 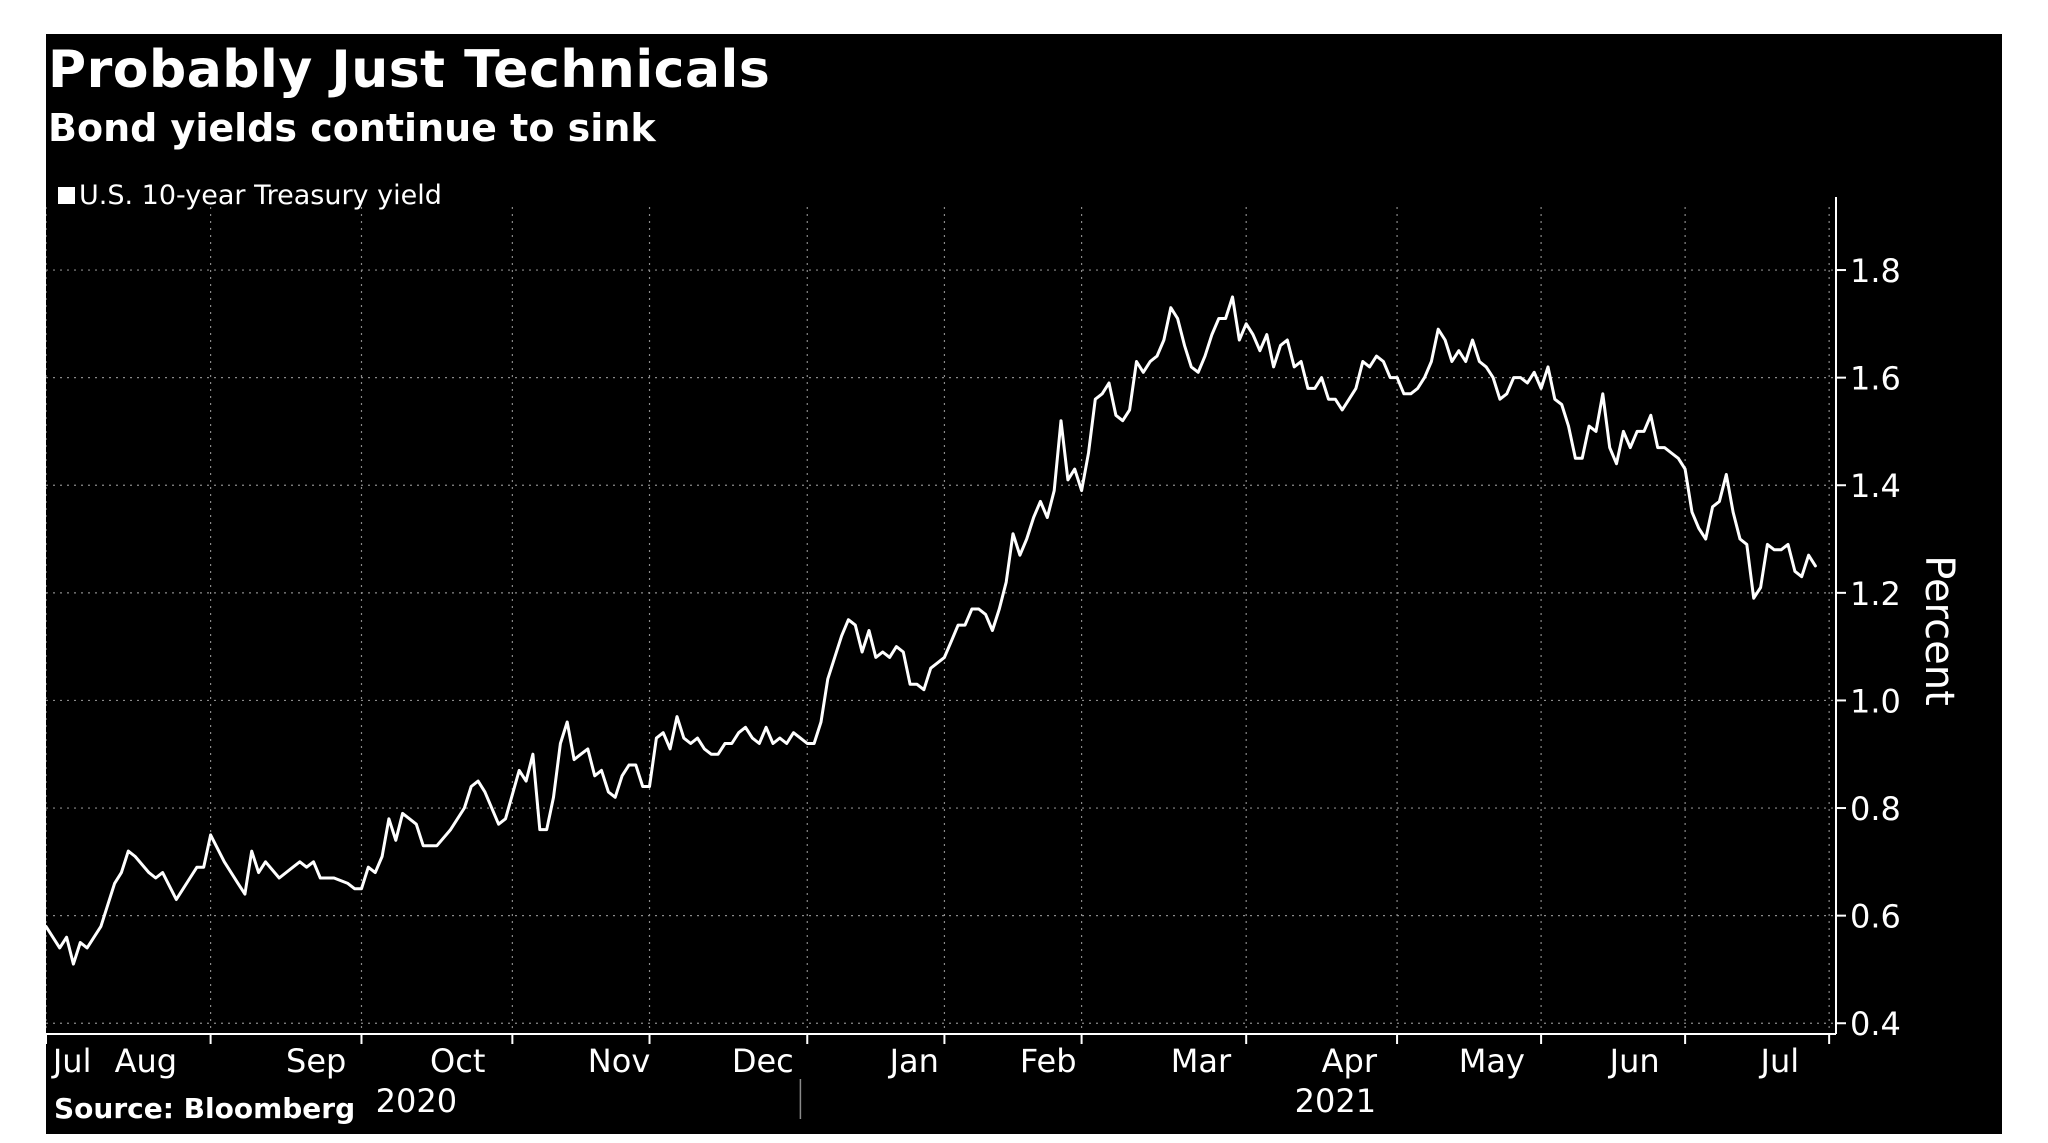 What do you see at coordinates (250, 195) in the screenshot?
I see `legend: U.S. 10-year Treasury yield` at bounding box center [250, 195].